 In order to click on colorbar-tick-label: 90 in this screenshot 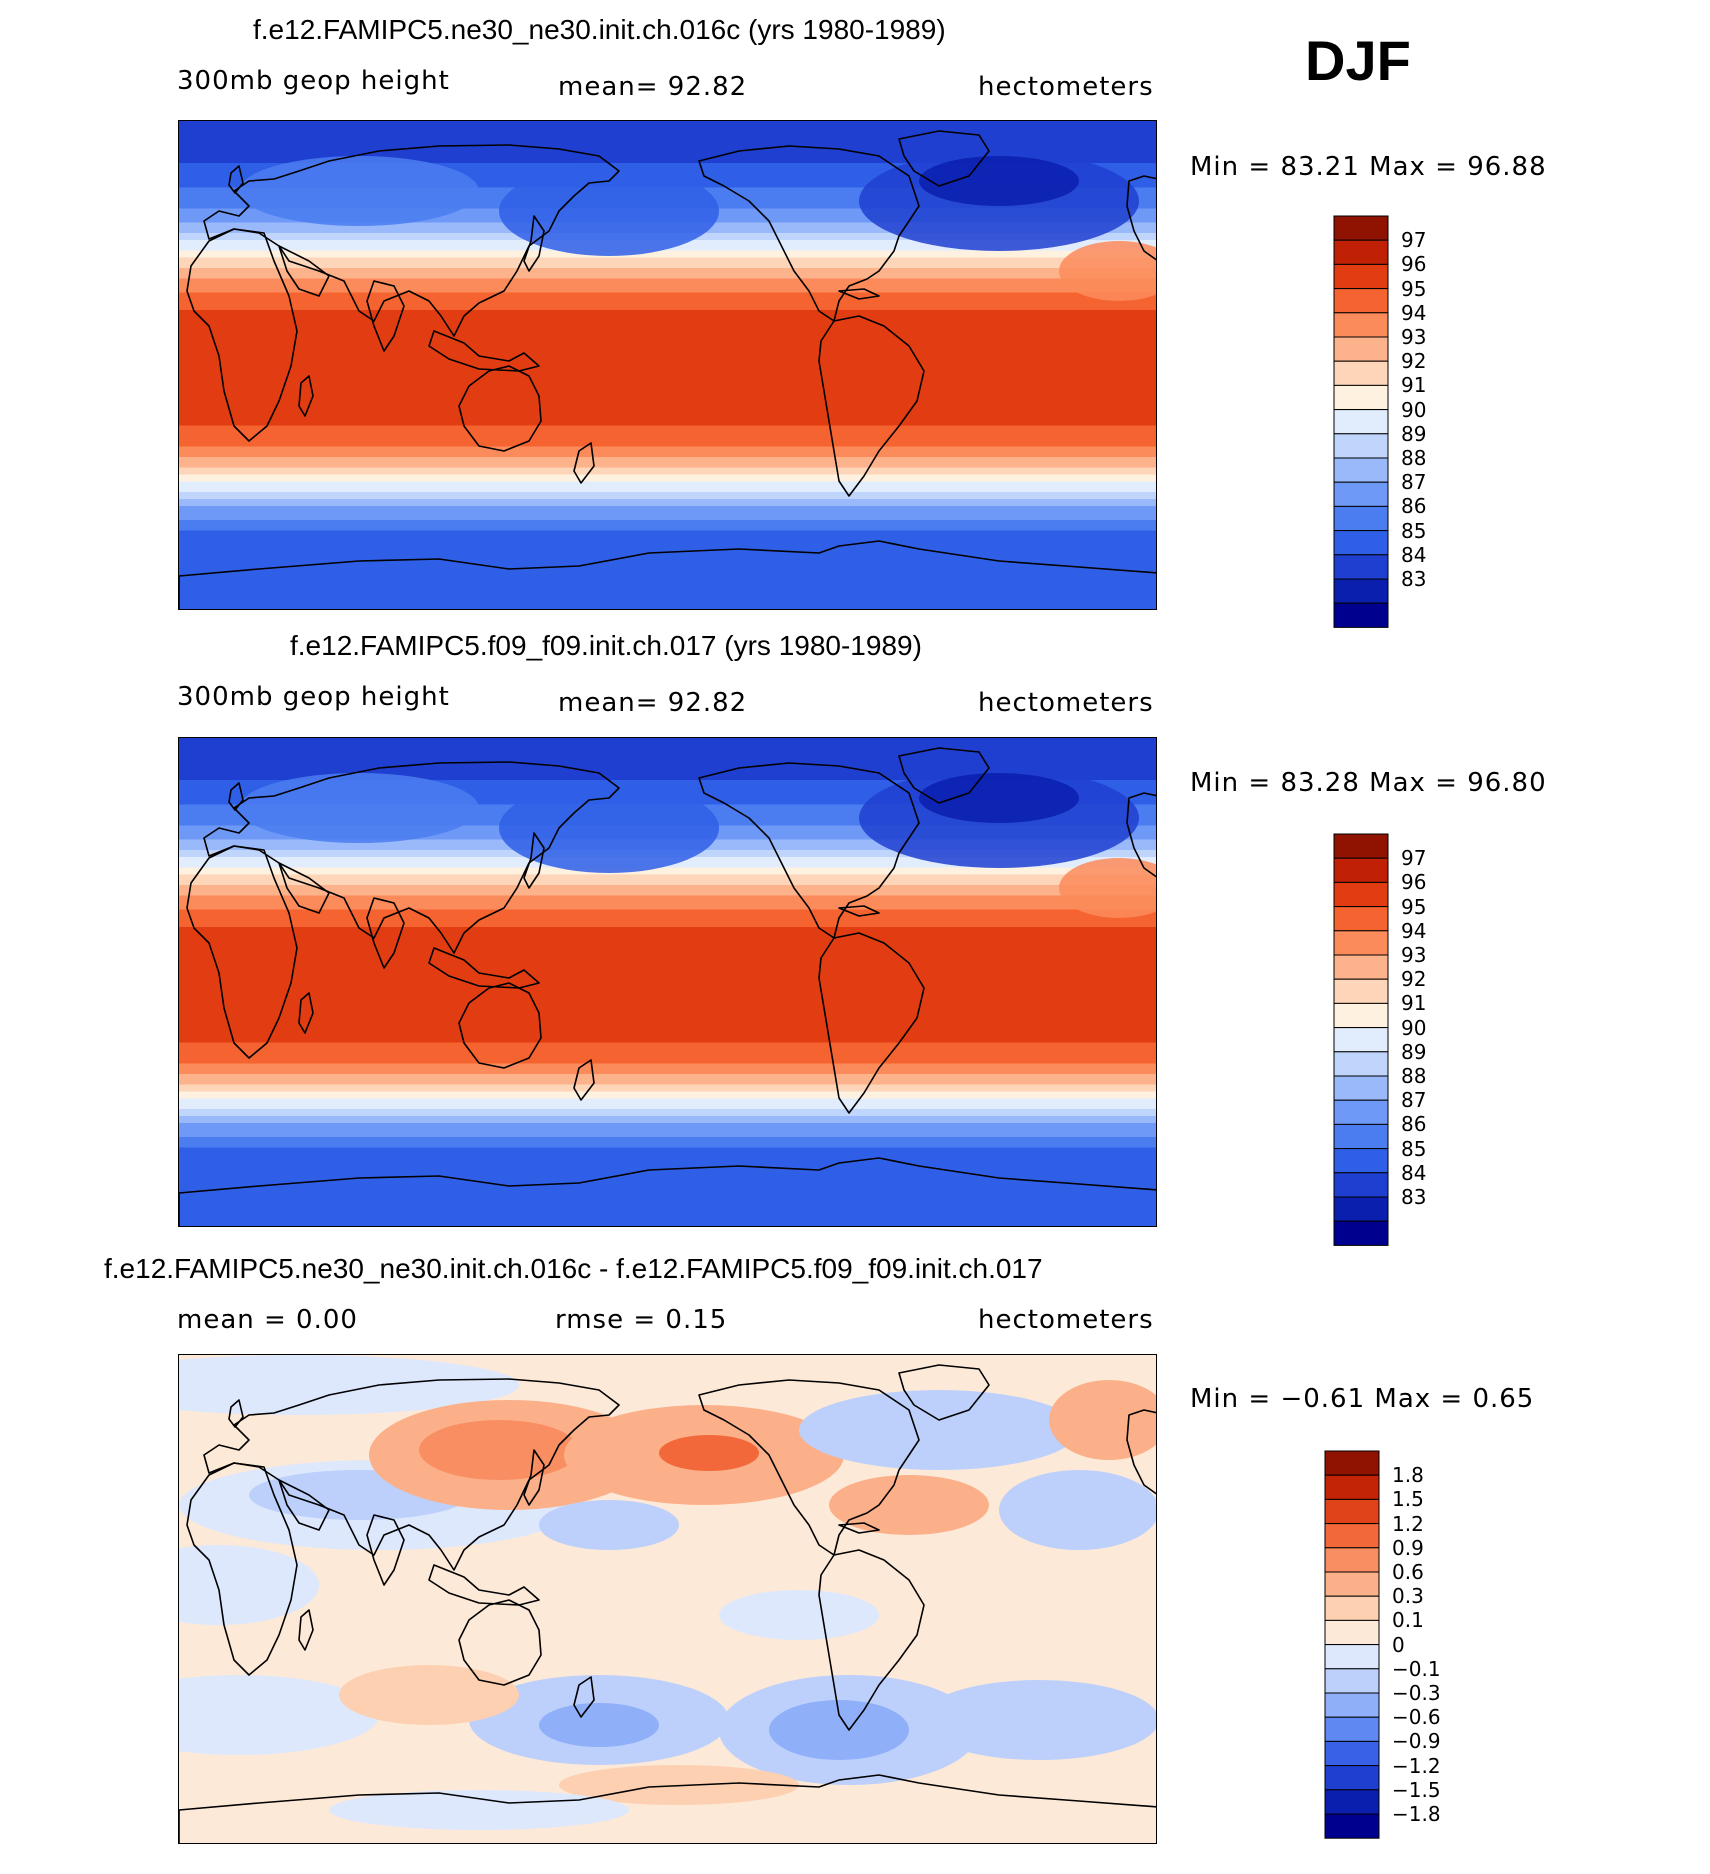, I will do `click(1414, 1027)`.